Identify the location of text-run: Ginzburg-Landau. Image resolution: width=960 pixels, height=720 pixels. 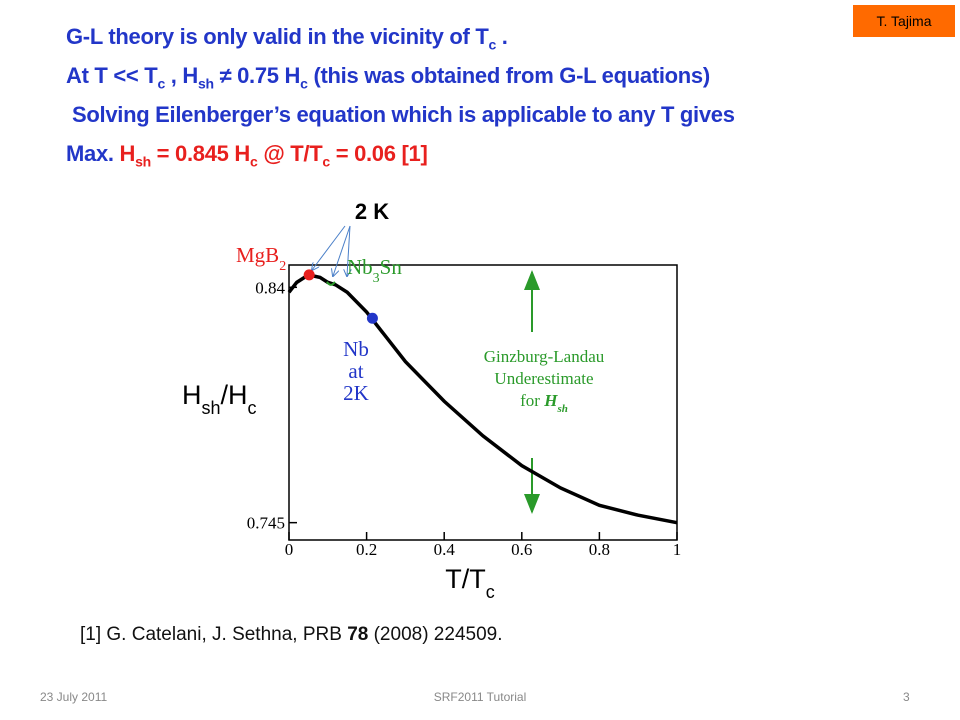
(544, 356).